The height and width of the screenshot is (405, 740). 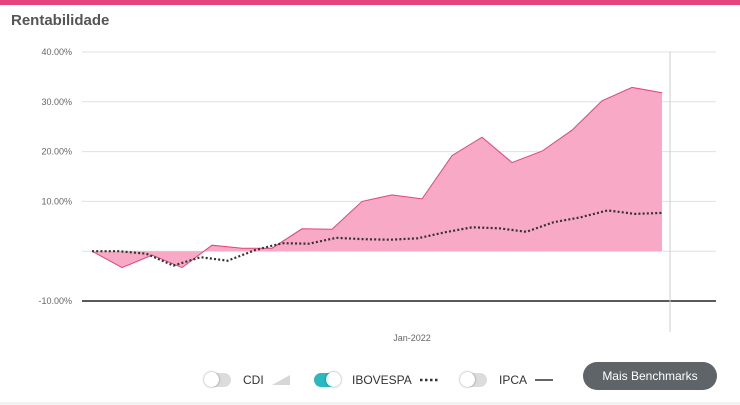 I want to click on dotted-line-icon, so click(x=429, y=380).